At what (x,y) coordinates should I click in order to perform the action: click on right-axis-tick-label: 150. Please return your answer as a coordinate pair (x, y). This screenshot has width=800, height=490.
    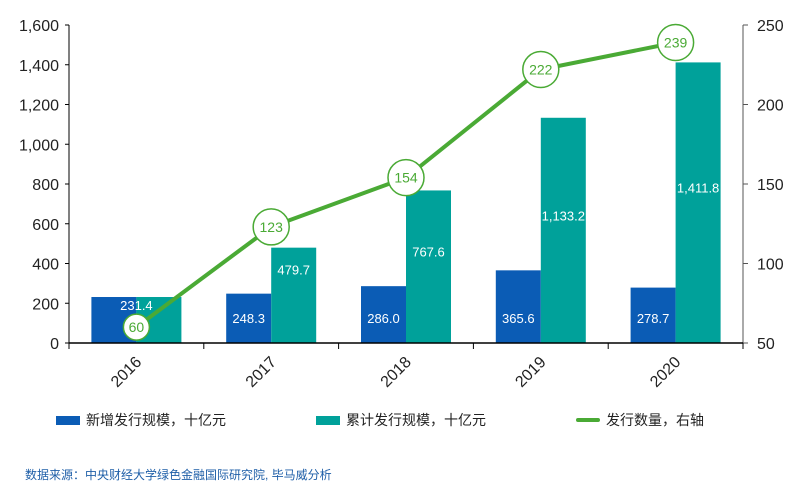
    Looking at the image, I should click on (770, 185).